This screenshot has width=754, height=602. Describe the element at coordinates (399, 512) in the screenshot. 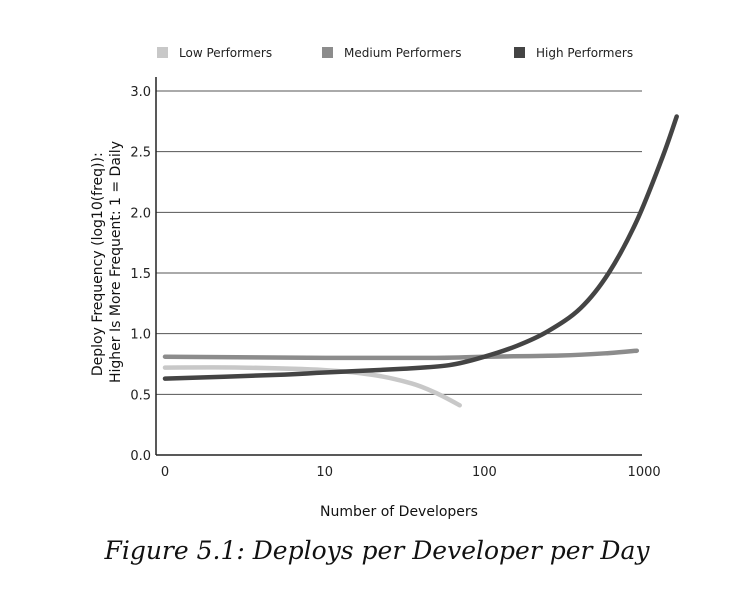

I see `x-axis-title: Number of Developers` at that location.